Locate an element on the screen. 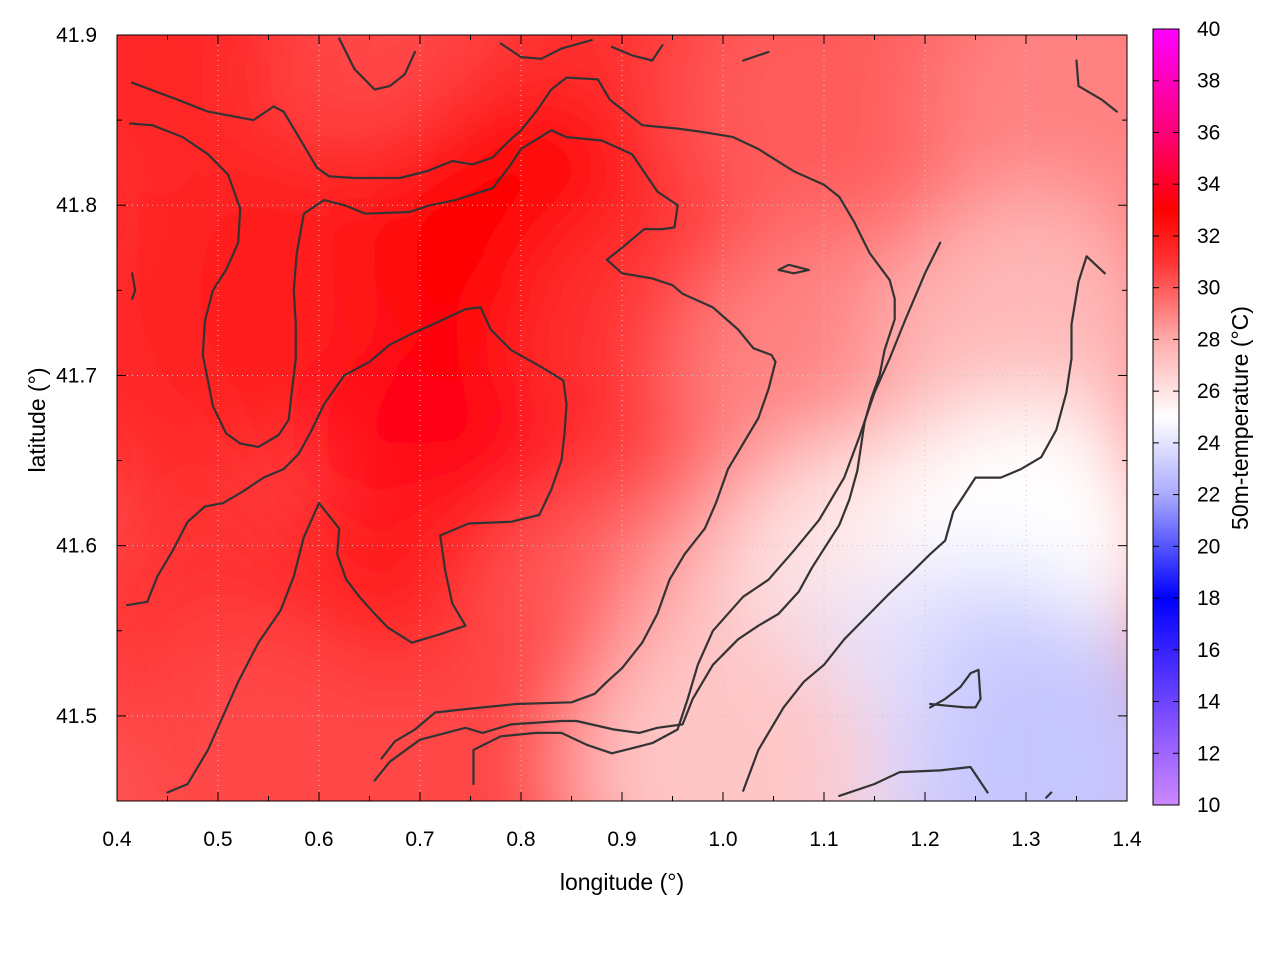 This screenshot has width=1280, height=960. colorbar-tick-label: 26 is located at coordinates (1208, 391).